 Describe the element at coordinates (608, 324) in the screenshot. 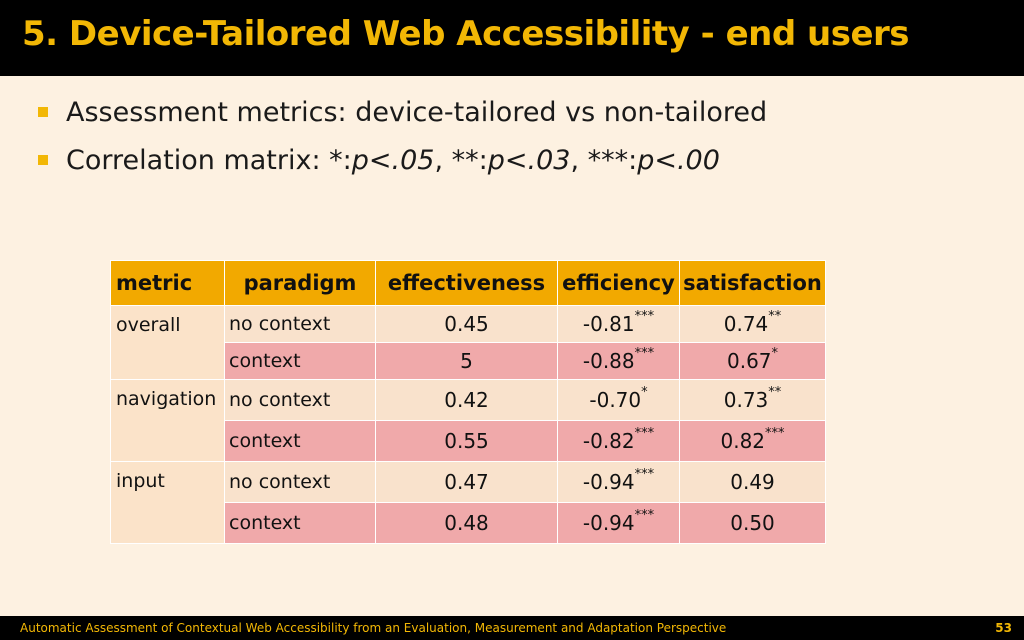

I see `value: -0.81` at that location.